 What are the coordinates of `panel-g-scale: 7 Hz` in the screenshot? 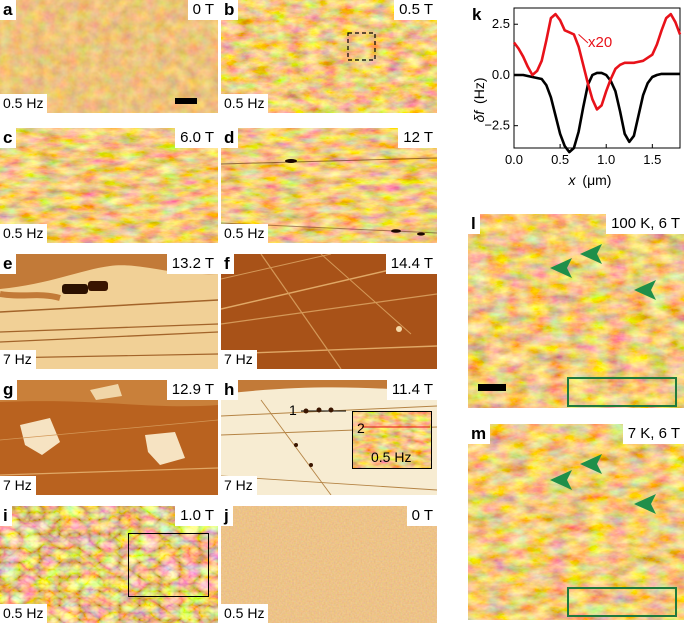 It's located at (18, 485).